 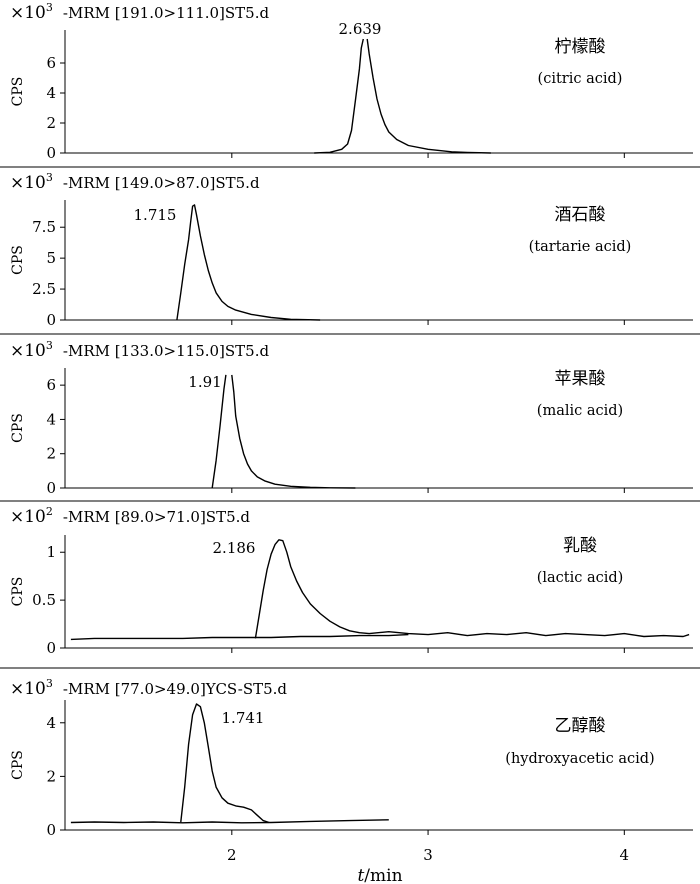 What do you see at coordinates (166, 351) in the screenshot?
I see `mrm-trace-label: -MRM [133.0>115.0]ST5.d` at bounding box center [166, 351].